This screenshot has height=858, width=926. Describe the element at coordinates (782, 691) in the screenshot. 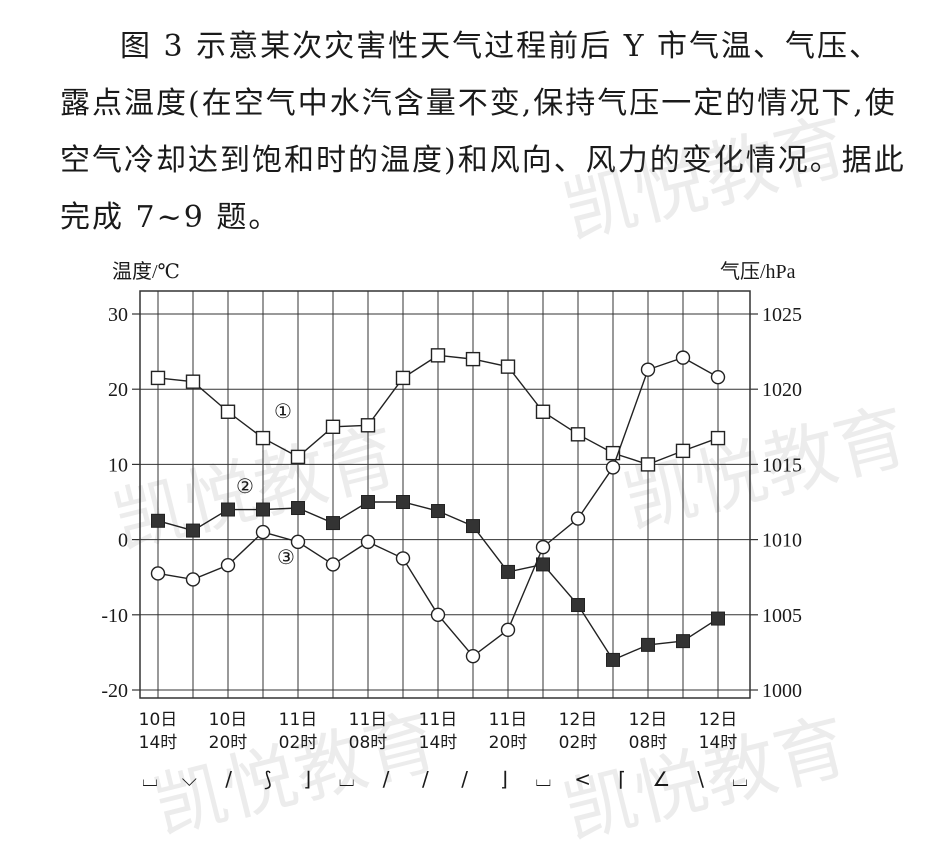

I see `y-right-tick-label: 1000` at that location.